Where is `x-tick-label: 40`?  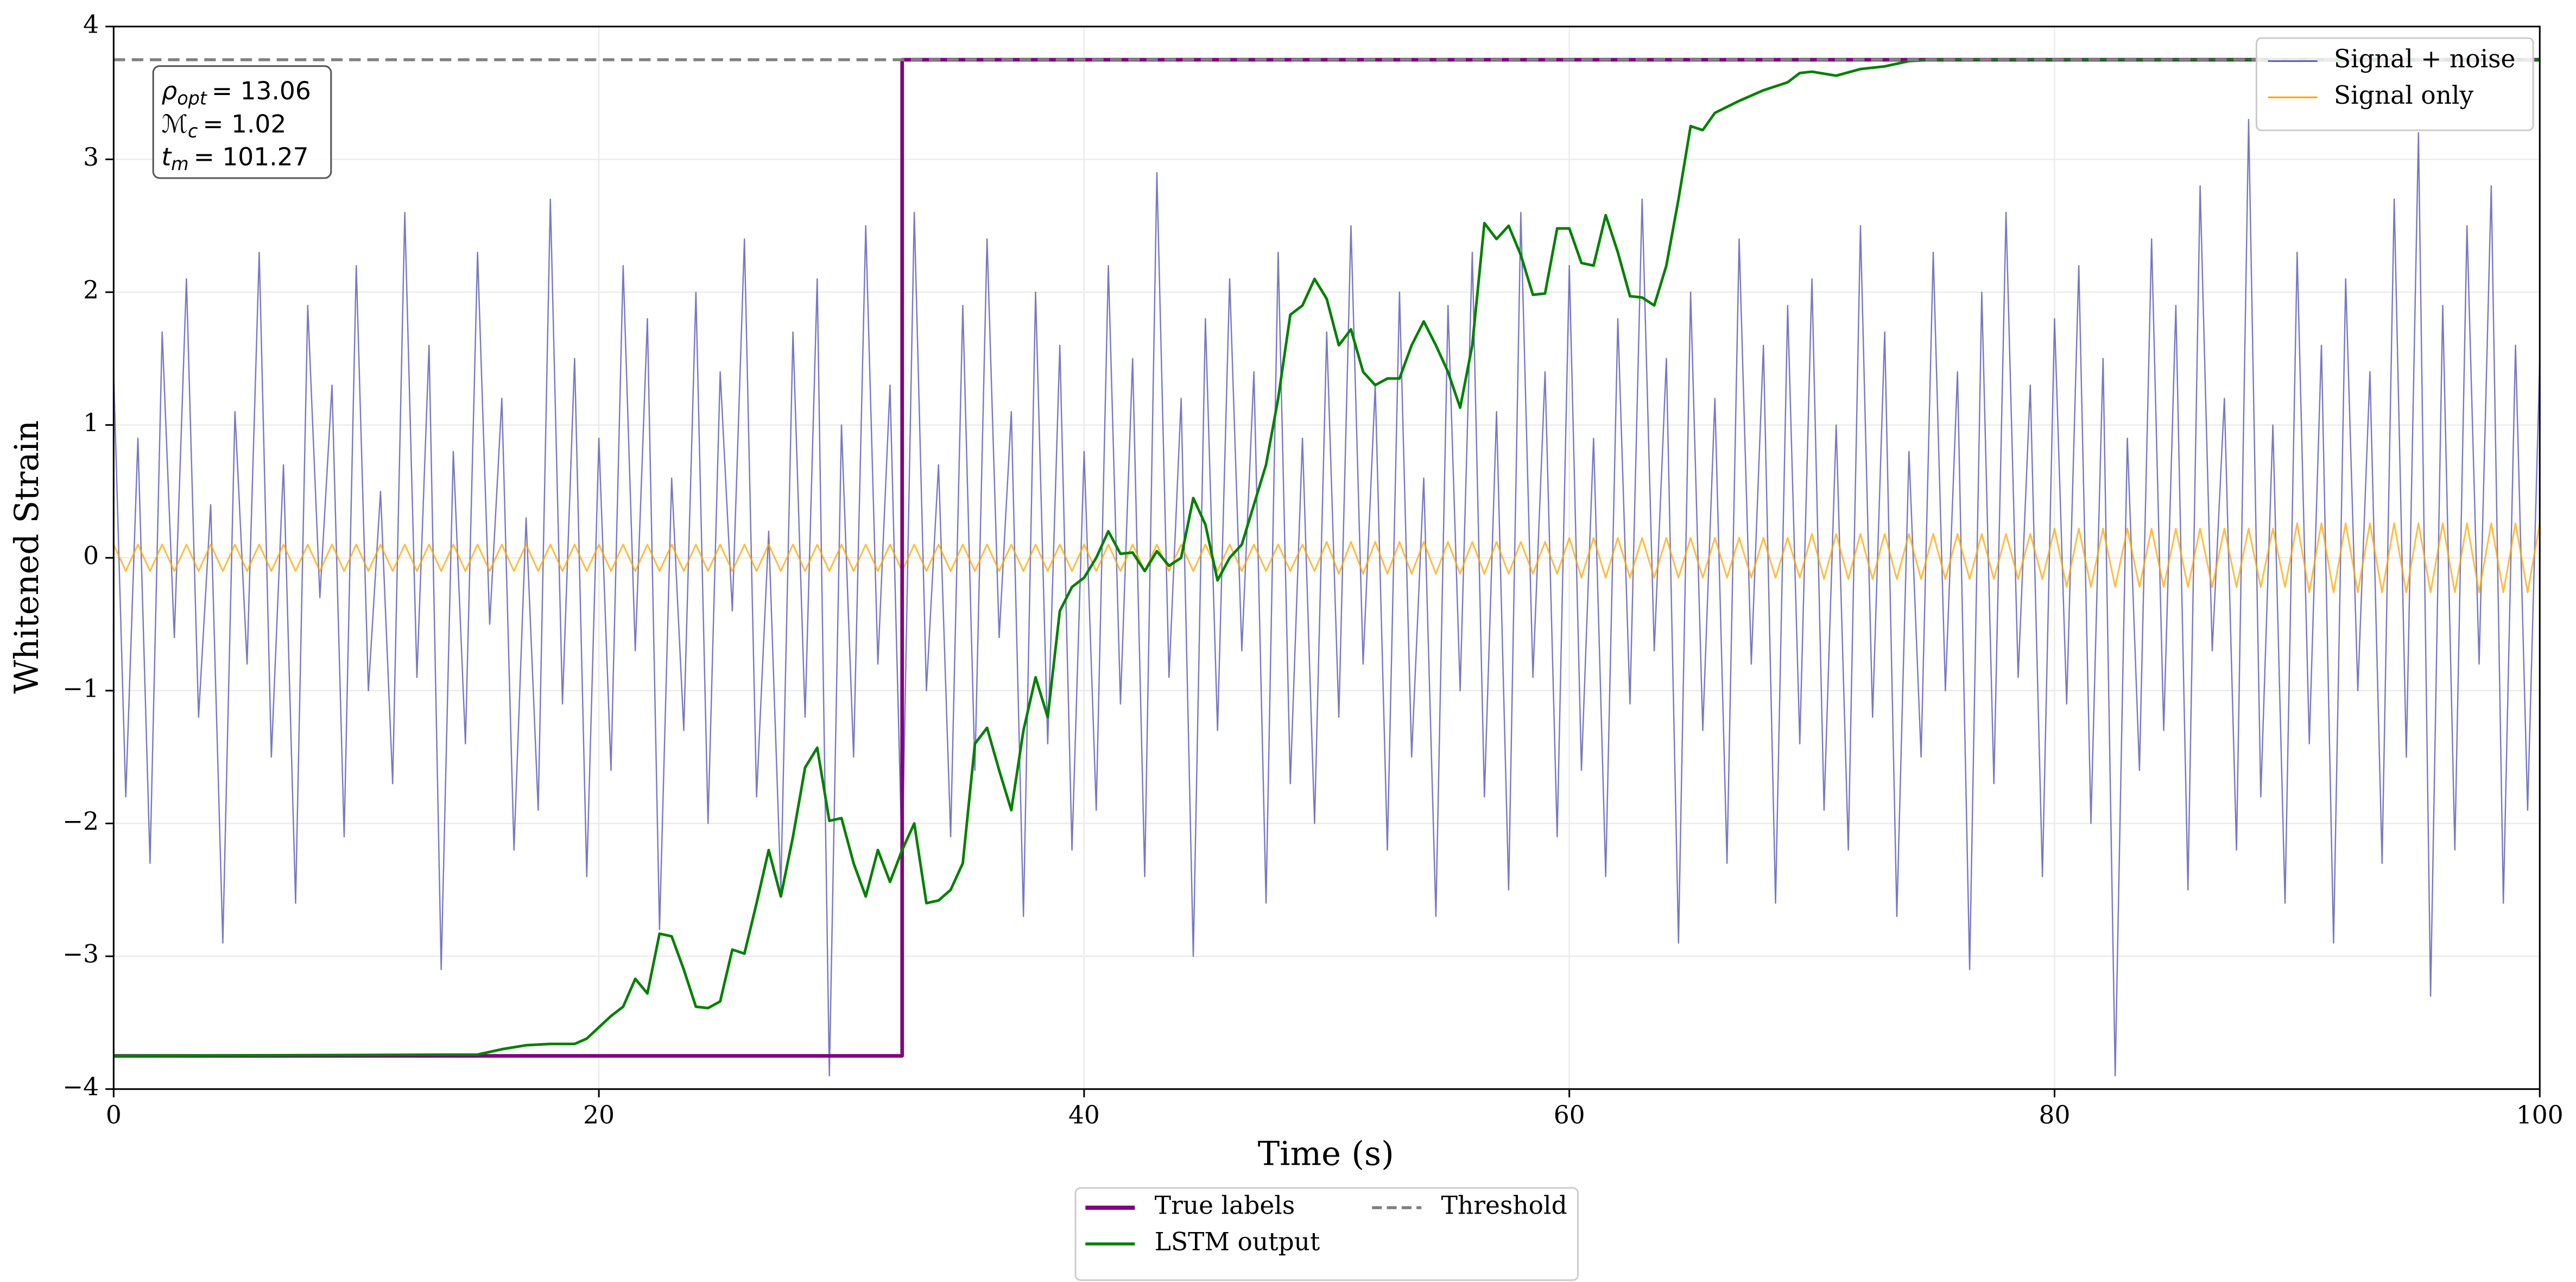
x-tick-label: 40 is located at coordinates (1084, 1115).